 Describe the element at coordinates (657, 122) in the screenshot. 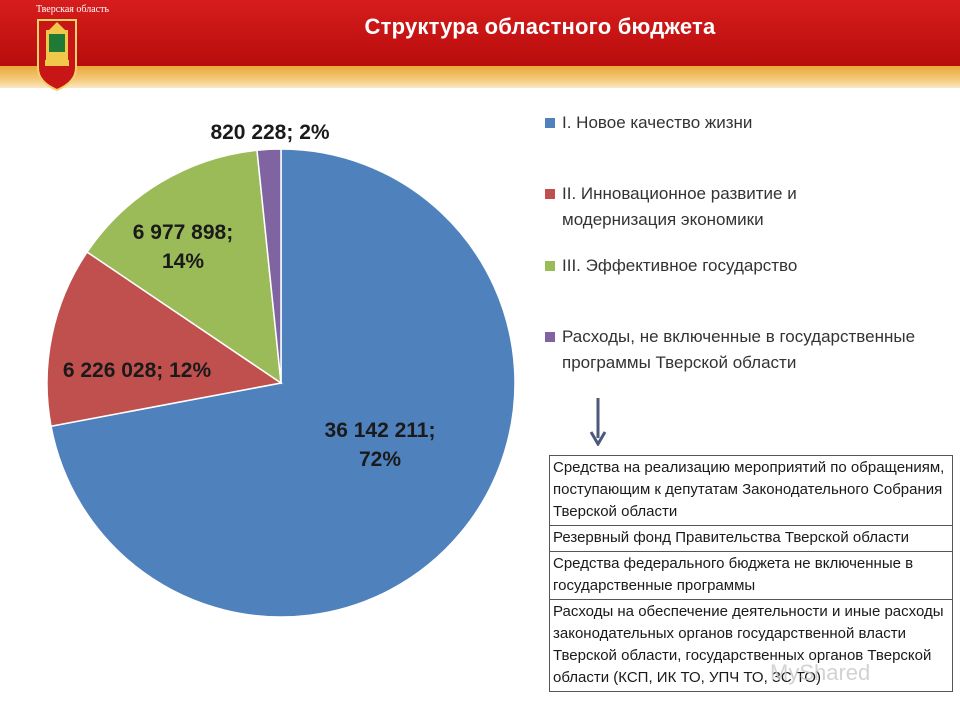

I see `legend-label: I. Новое качество жизни` at that location.